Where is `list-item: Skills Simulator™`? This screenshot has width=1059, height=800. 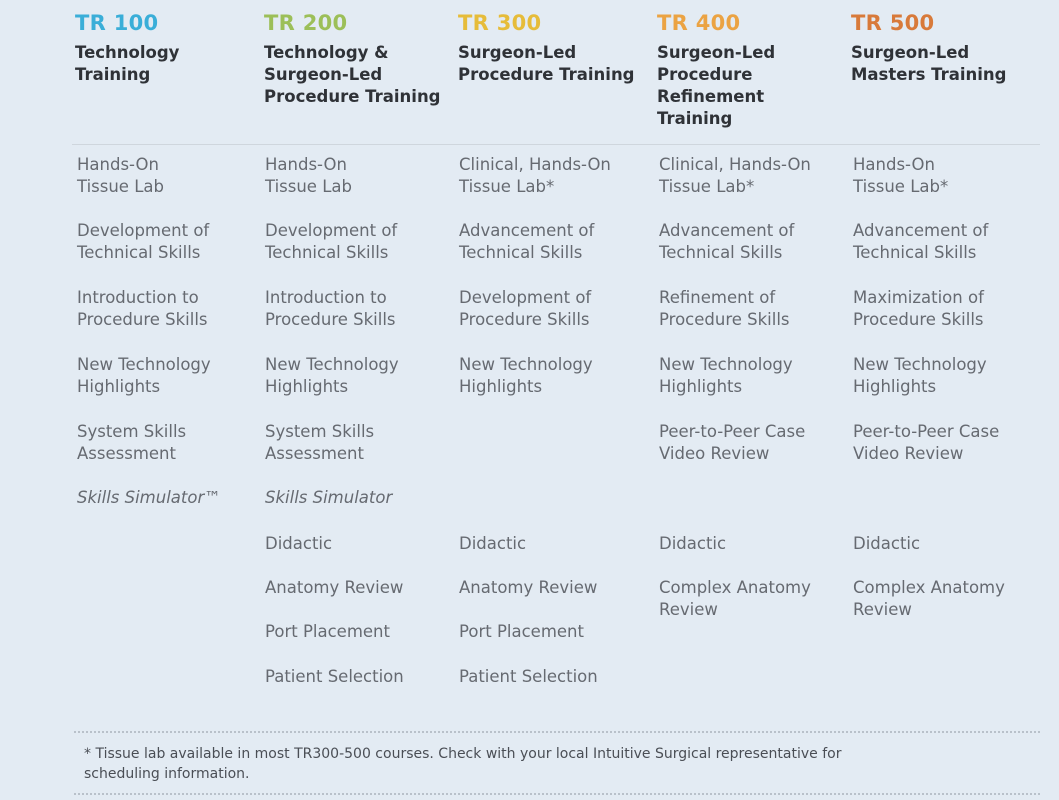
list-item: Skills Simulator™ is located at coordinates (149, 497).